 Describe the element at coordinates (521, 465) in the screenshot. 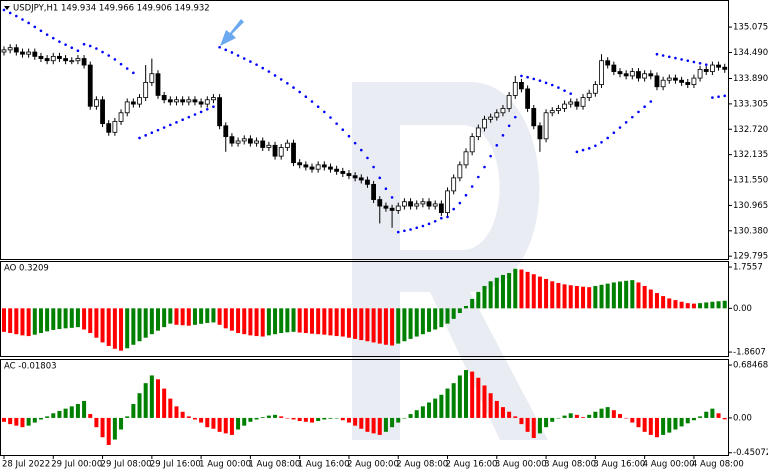

I see `x-tick-label: 3 Aug 00:00` at that location.